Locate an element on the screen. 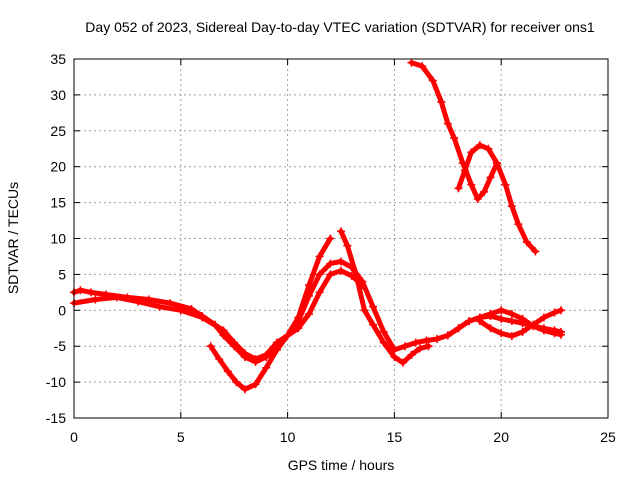 The width and height of the screenshot is (640, 480). x-tick-label: 25 is located at coordinates (608, 437).